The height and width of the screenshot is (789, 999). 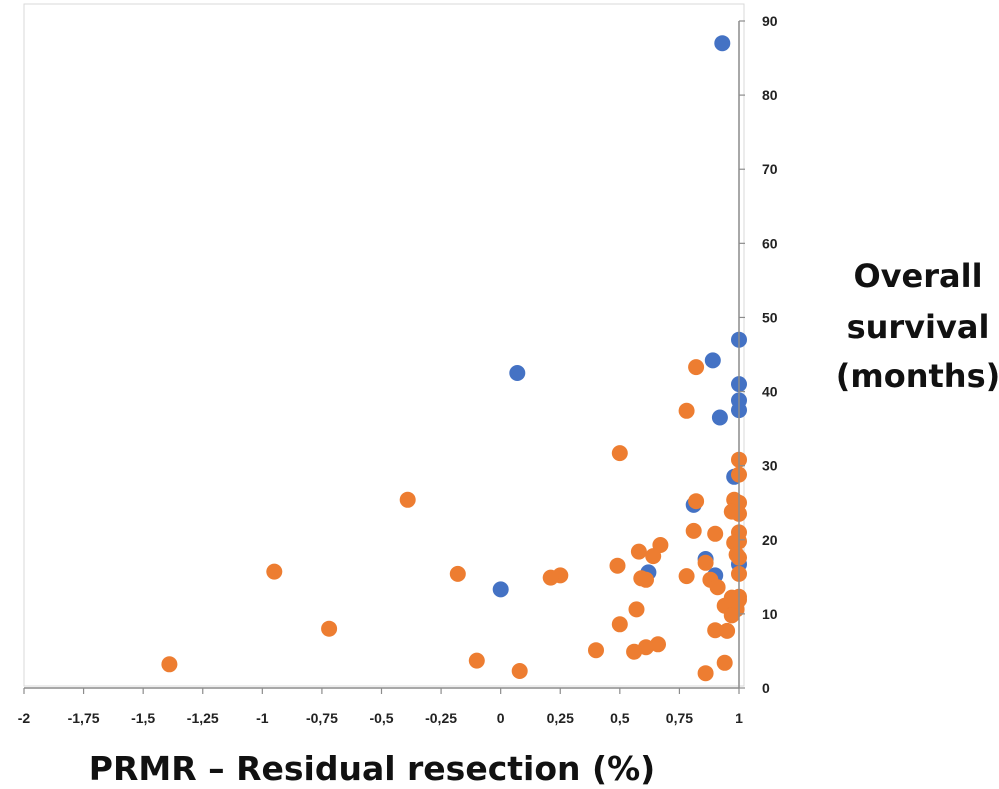 I want to click on y-tick-label: 30, so click(x=770, y=466).